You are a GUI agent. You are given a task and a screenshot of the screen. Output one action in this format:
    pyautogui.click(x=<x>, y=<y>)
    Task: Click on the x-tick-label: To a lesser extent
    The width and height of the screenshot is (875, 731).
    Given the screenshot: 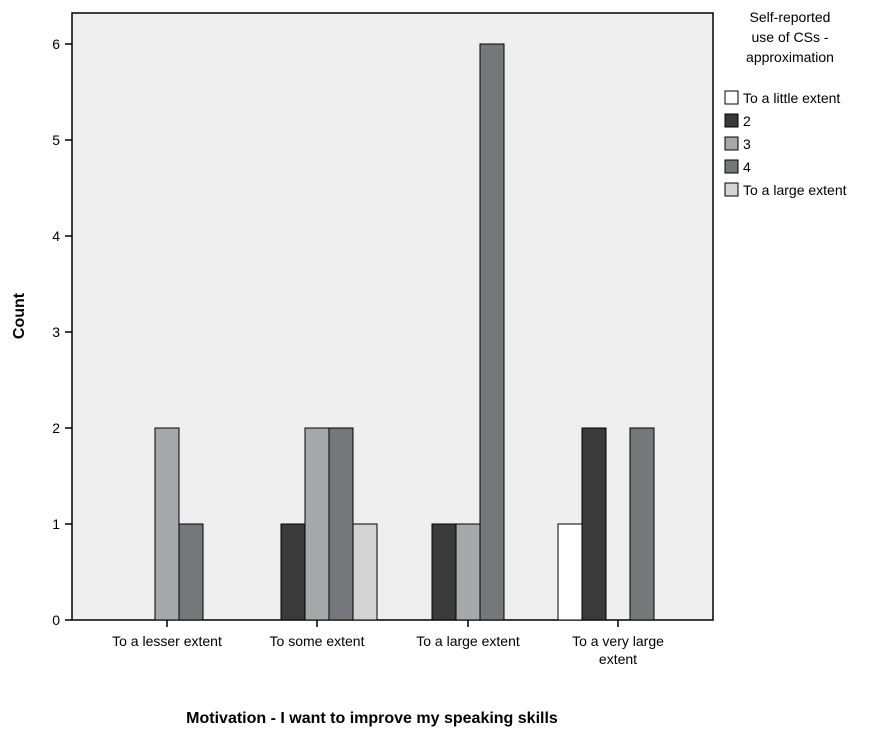 What is the action you would take?
    pyautogui.click(x=167, y=641)
    